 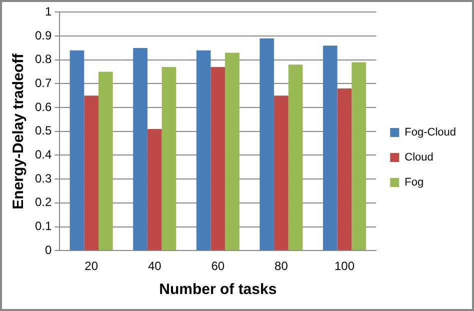 I want to click on x-axis-title: Number of tasks, so click(x=218, y=289).